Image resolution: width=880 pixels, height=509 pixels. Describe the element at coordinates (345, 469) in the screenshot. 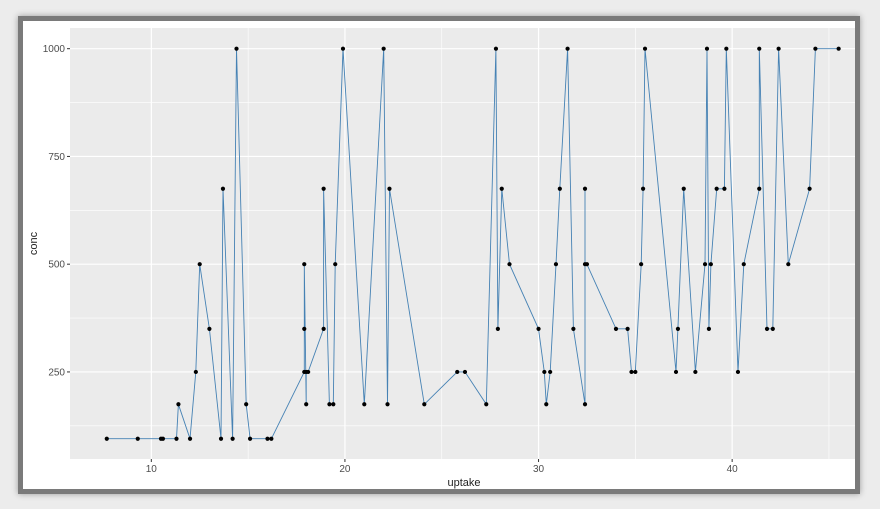

I see `x-tick-label: 20` at that location.